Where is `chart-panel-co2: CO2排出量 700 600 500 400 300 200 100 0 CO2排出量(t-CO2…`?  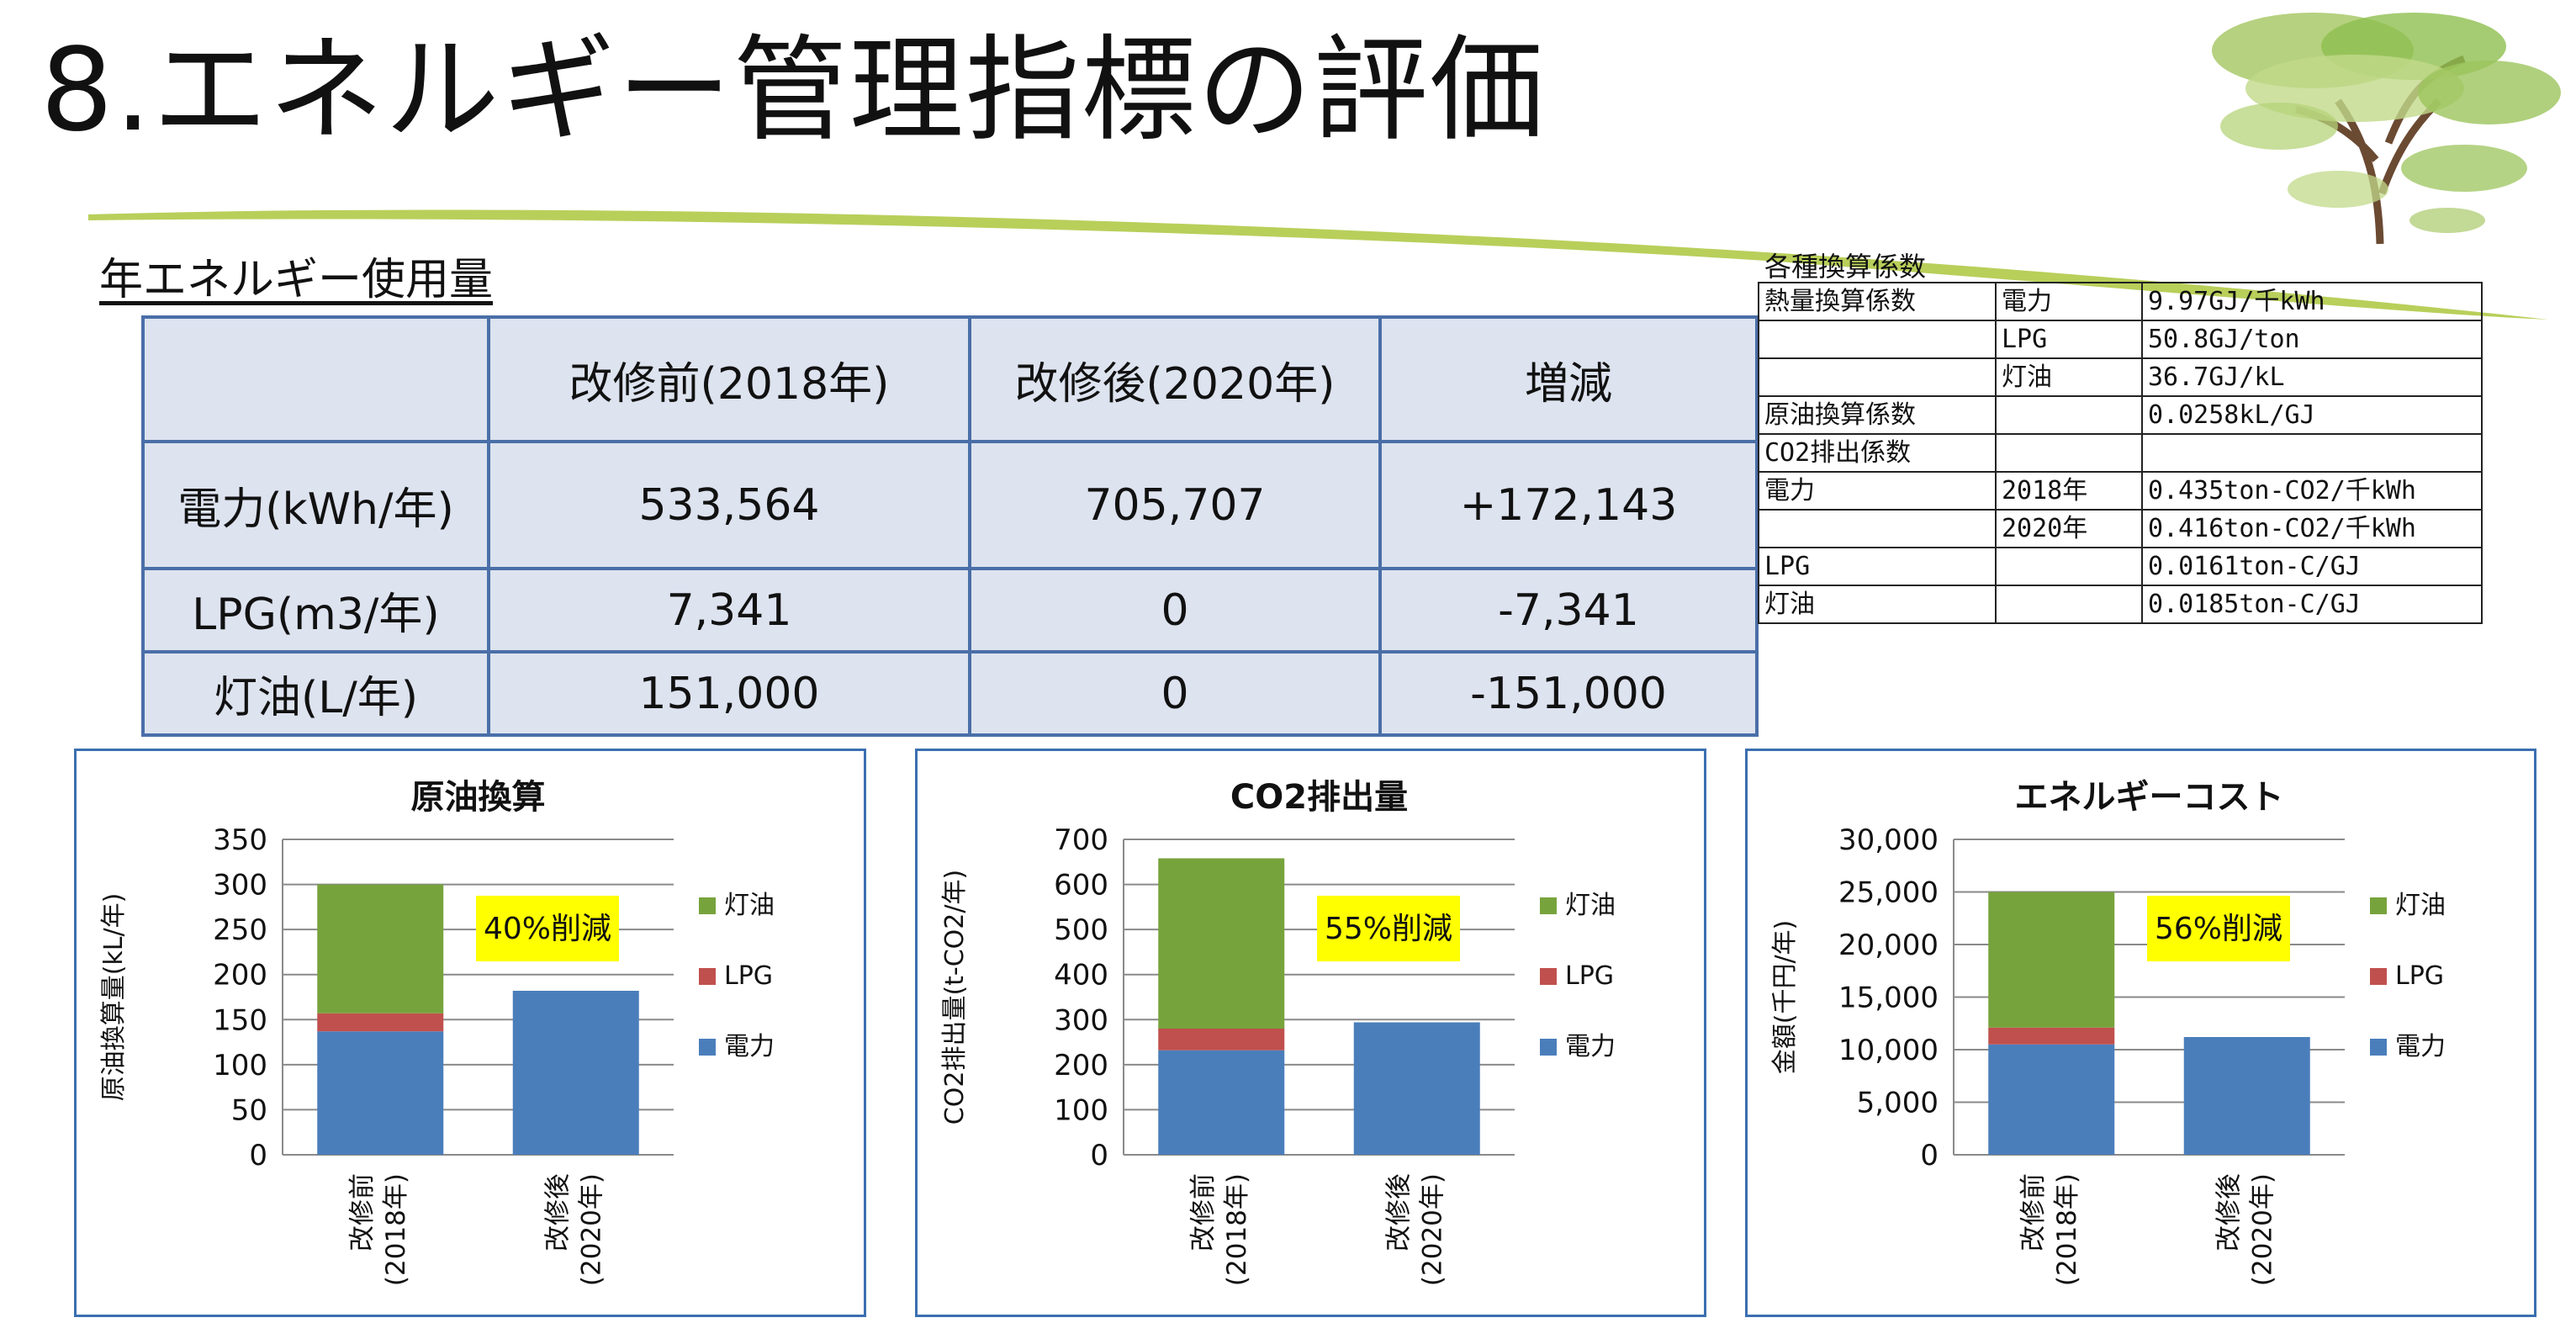
chart-panel-co2: CO2排出量 700 600 500 400 300 200 100 0 CO2排出量(t-CO2… is located at coordinates (1310, 1033).